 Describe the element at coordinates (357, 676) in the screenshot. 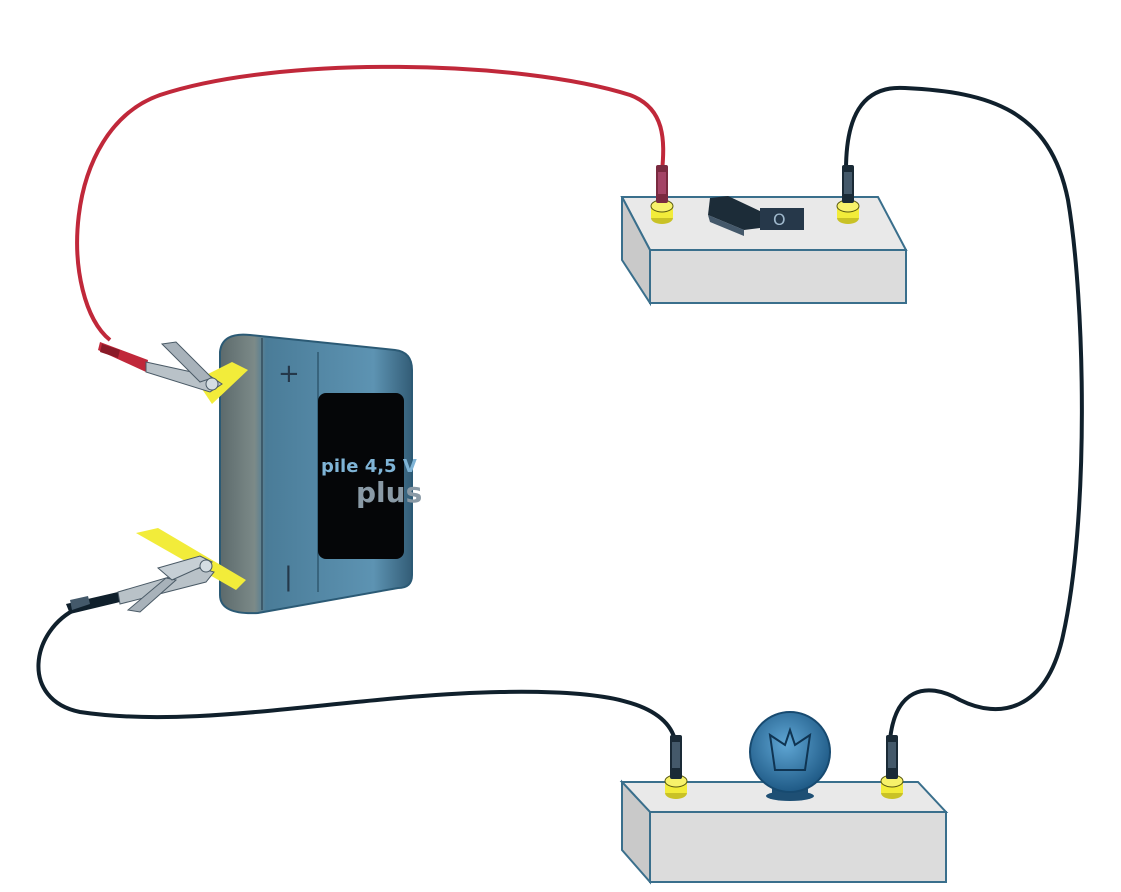

I see `negative-wire` at that location.